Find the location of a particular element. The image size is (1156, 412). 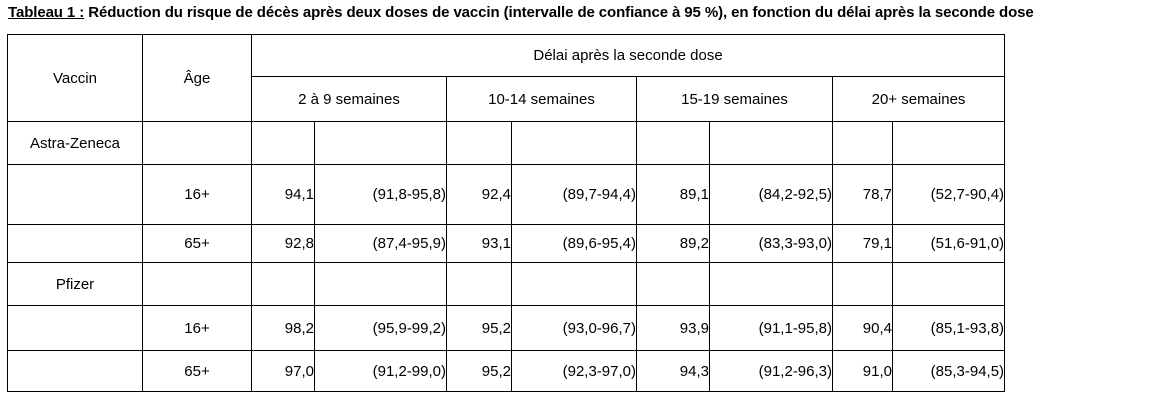

ci-cell: (91,8-95,8) is located at coordinates (380, 194).